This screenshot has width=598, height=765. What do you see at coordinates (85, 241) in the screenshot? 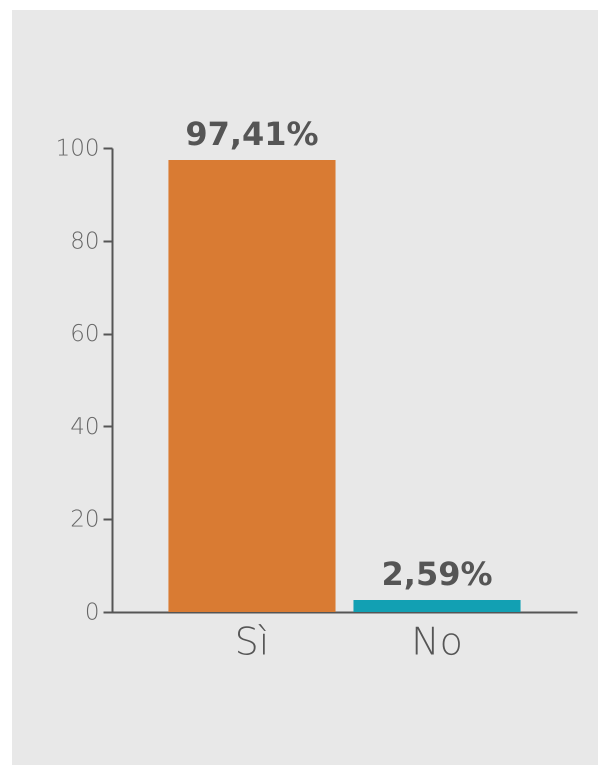
I see `y-tick-label: 80` at bounding box center [85, 241].